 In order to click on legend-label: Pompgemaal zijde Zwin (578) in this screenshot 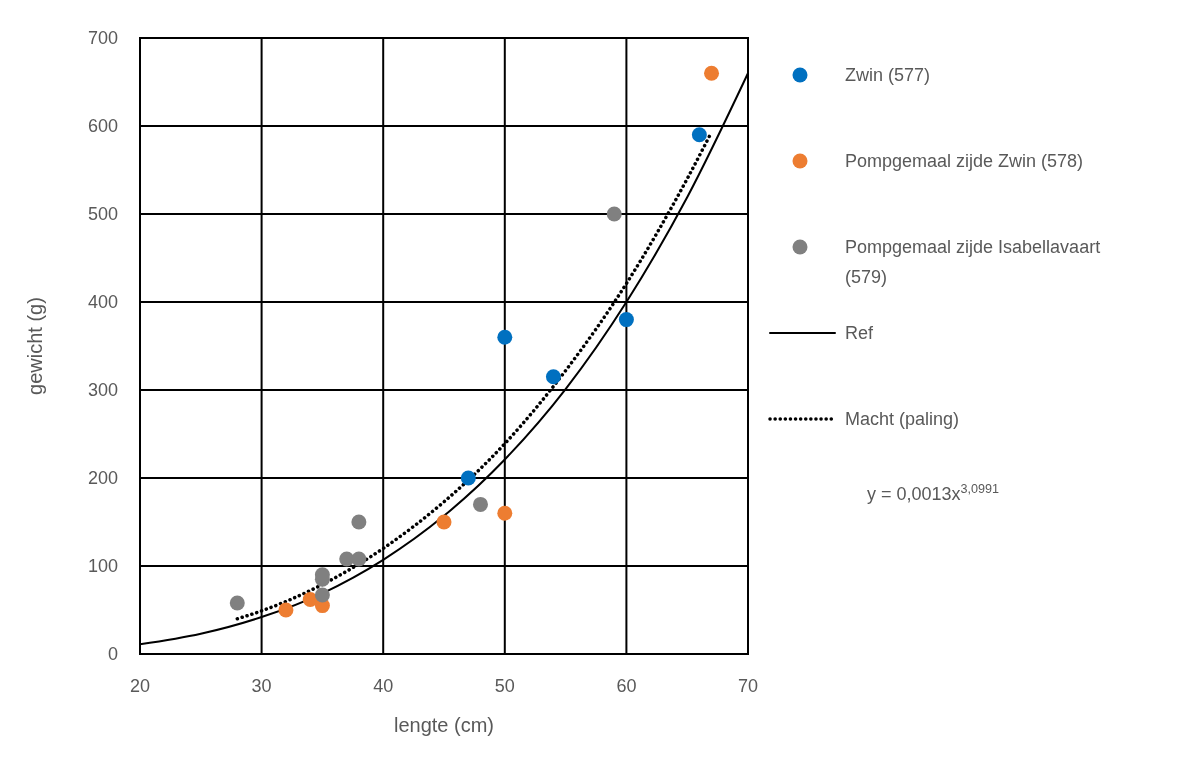, I will do `click(964, 161)`.